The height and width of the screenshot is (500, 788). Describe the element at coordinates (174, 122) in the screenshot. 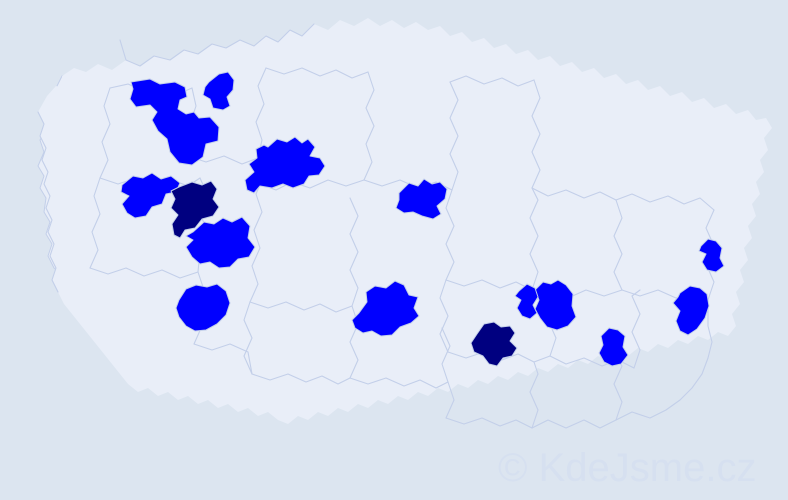

I see `highlighted-district-chomutov` at that location.